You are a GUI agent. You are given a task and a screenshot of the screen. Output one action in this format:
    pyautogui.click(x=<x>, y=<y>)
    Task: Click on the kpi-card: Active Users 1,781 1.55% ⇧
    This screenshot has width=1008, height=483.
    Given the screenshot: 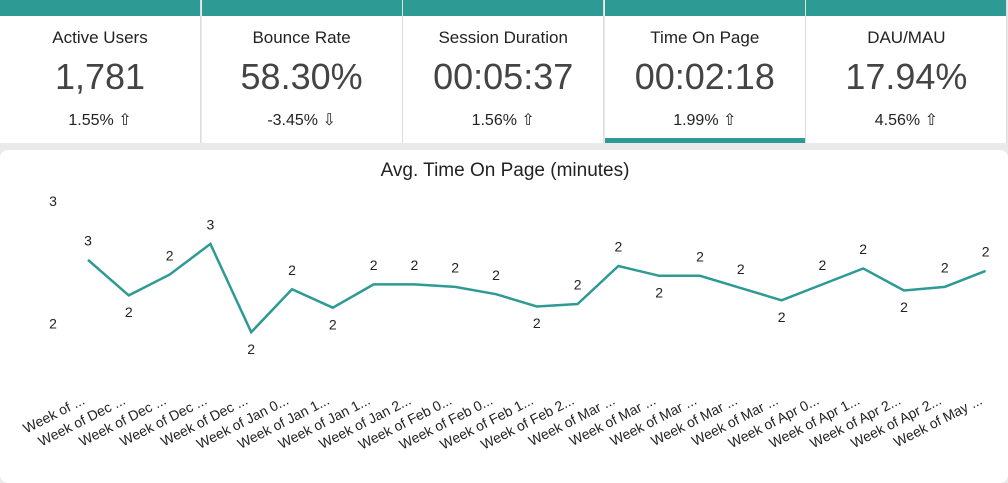 What is the action you would take?
    pyautogui.click(x=100, y=71)
    